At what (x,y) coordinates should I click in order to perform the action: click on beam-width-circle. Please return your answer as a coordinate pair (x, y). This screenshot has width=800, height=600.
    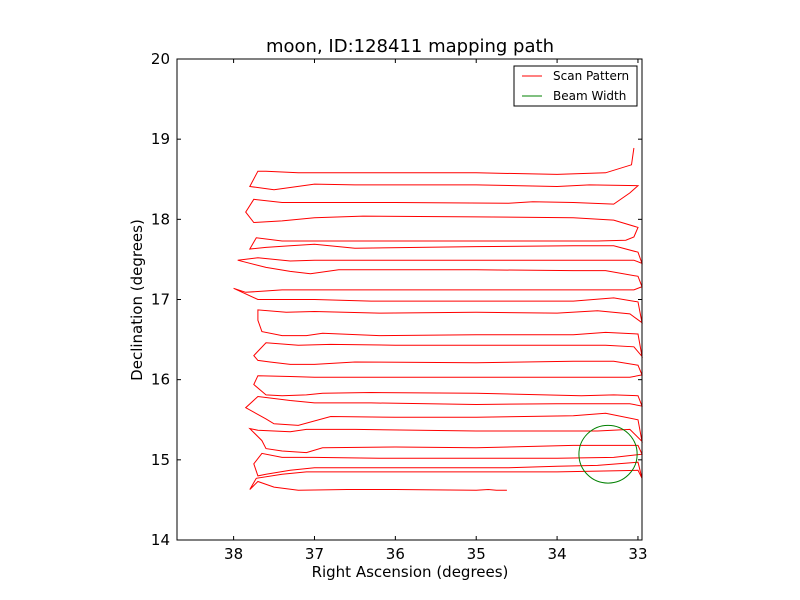
    Looking at the image, I should click on (608, 454).